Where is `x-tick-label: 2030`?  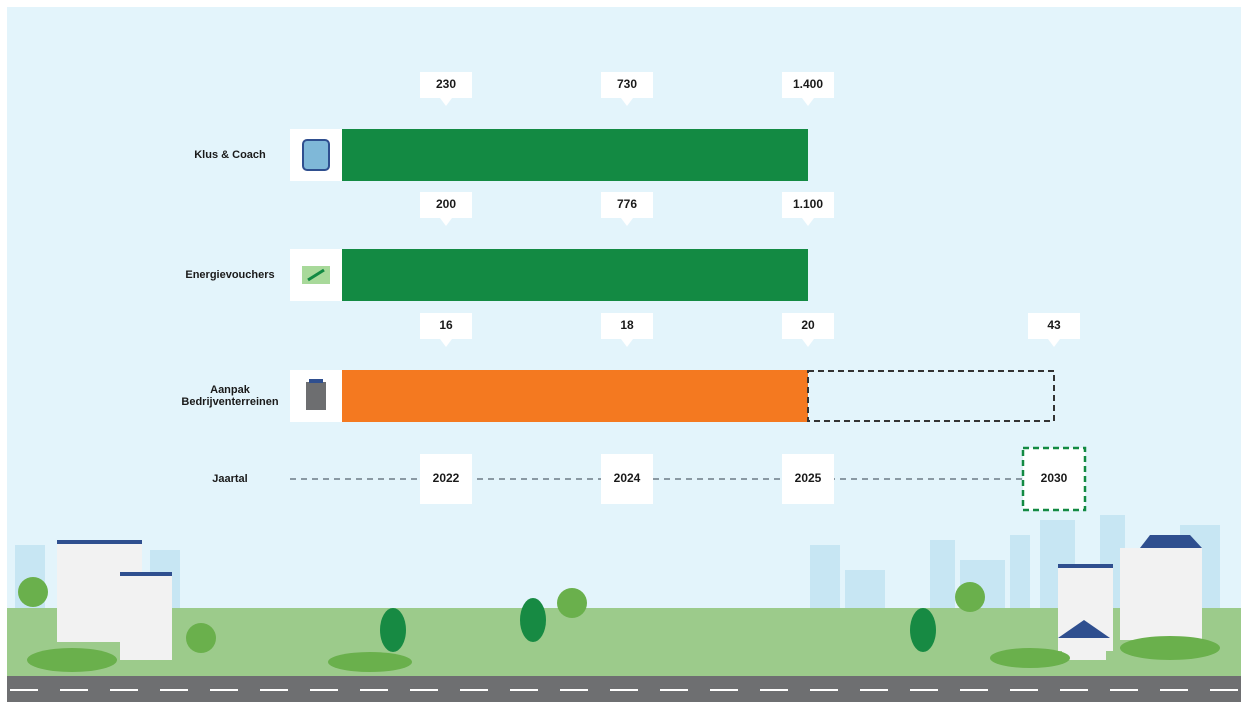
x-tick-label: 2030 is located at coordinates (1054, 478).